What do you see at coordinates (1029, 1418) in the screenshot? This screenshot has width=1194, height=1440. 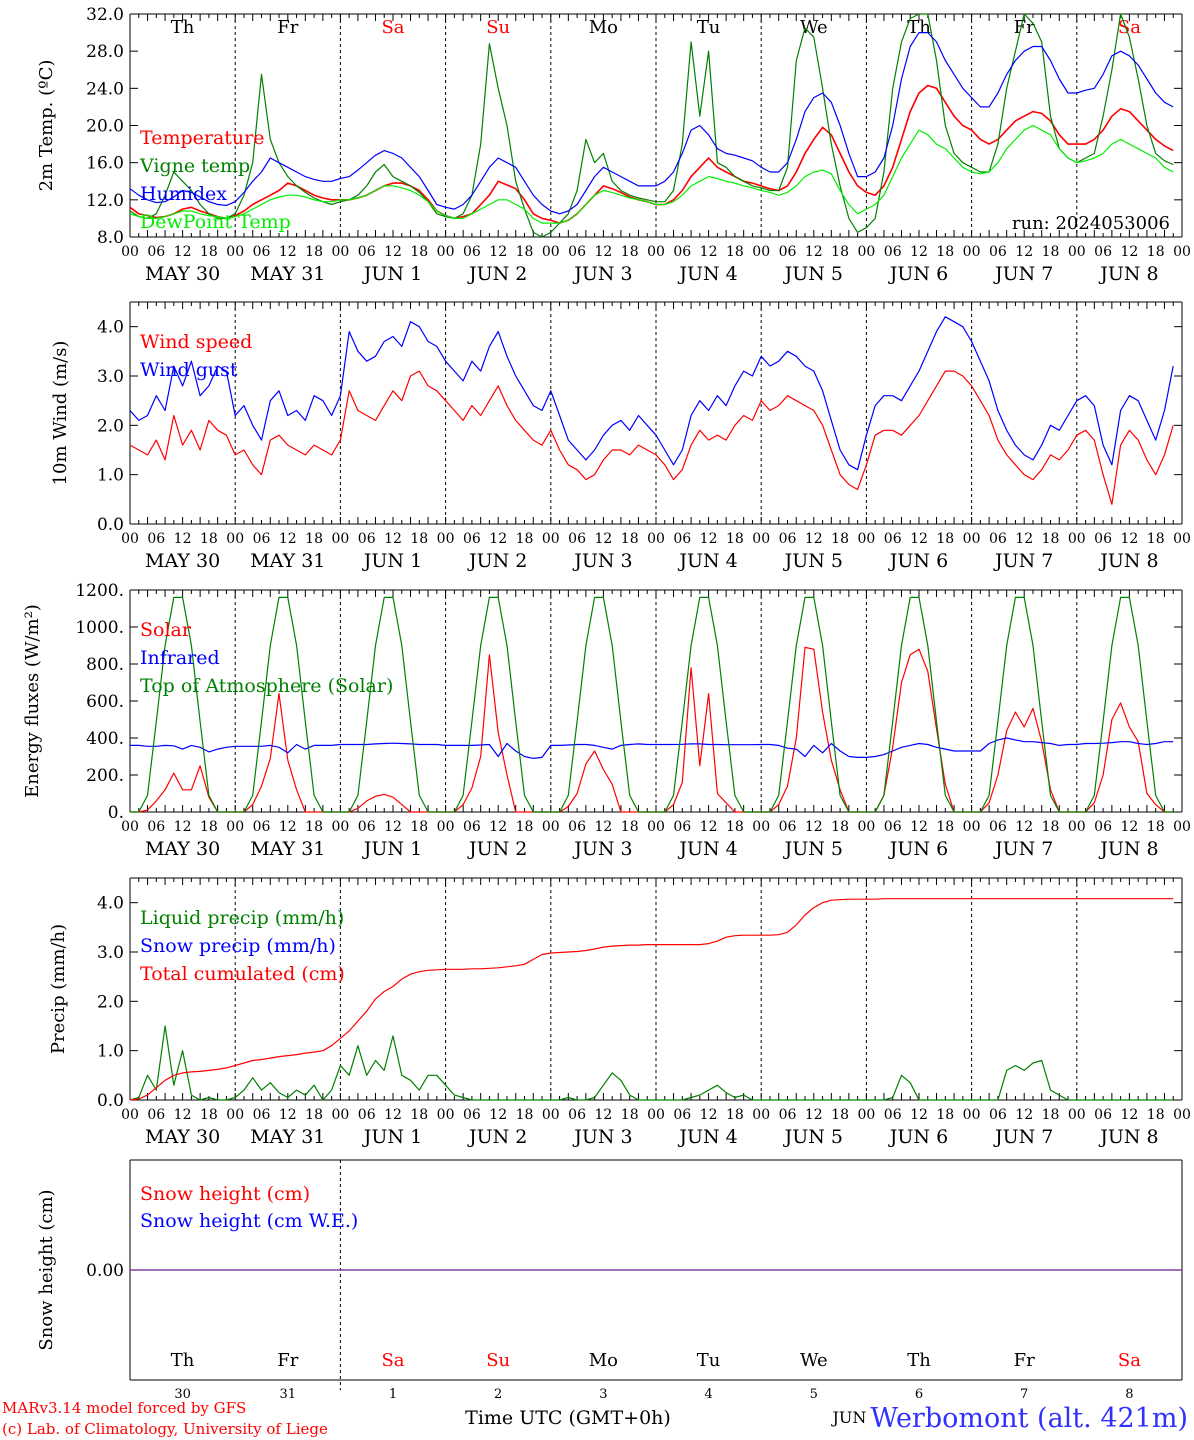 I see `station-label: Werbomont (alt. 421m)` at bounding box center [1029, 1418].